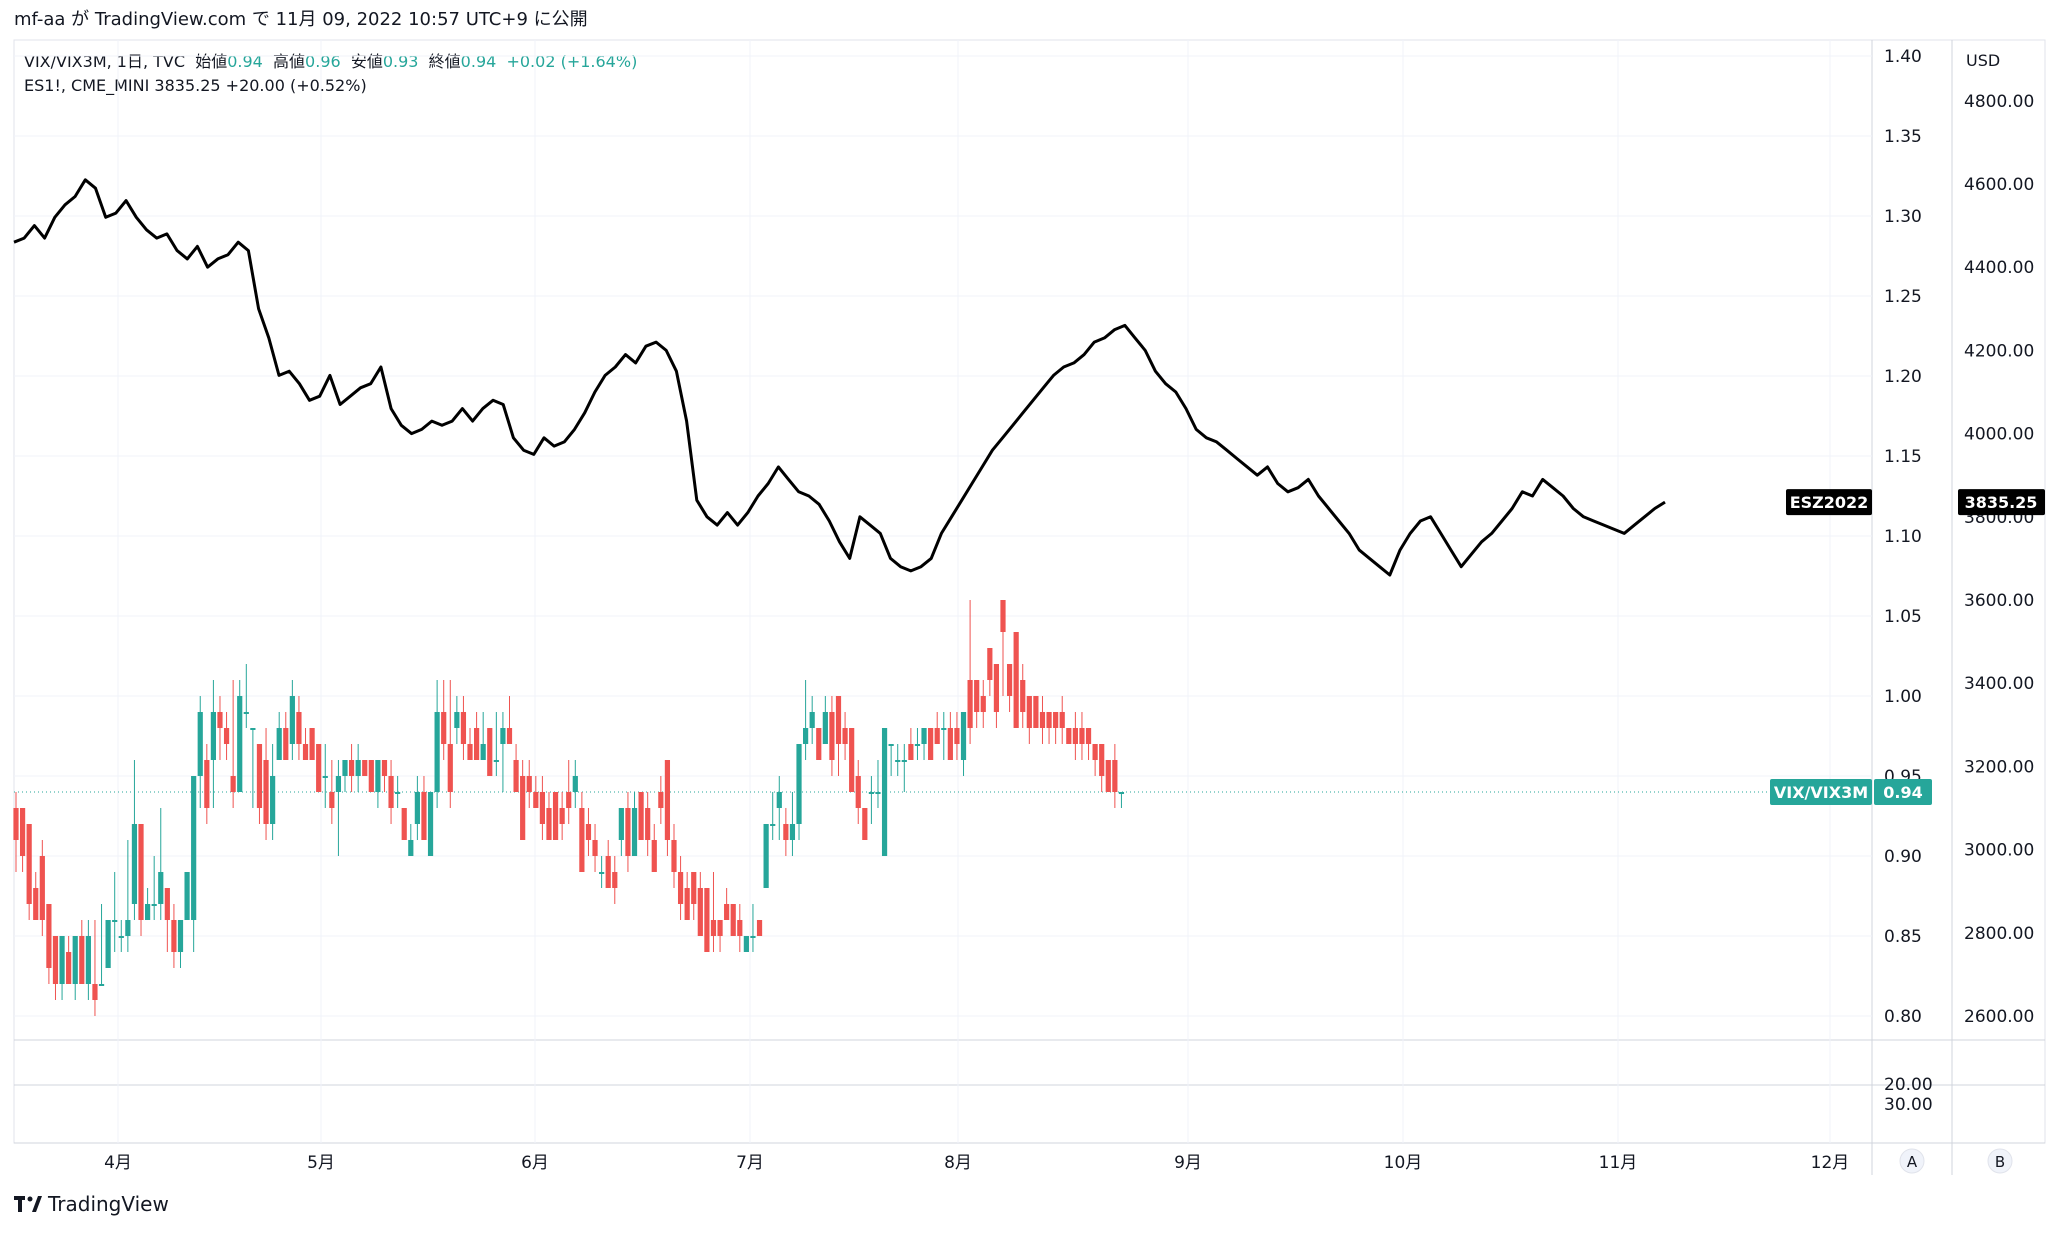  What do you see at coordinates (572, 61) in the screenshot?
I see `legend-change: +0.02 (+1.64%)` at bounding box center [572, 61].